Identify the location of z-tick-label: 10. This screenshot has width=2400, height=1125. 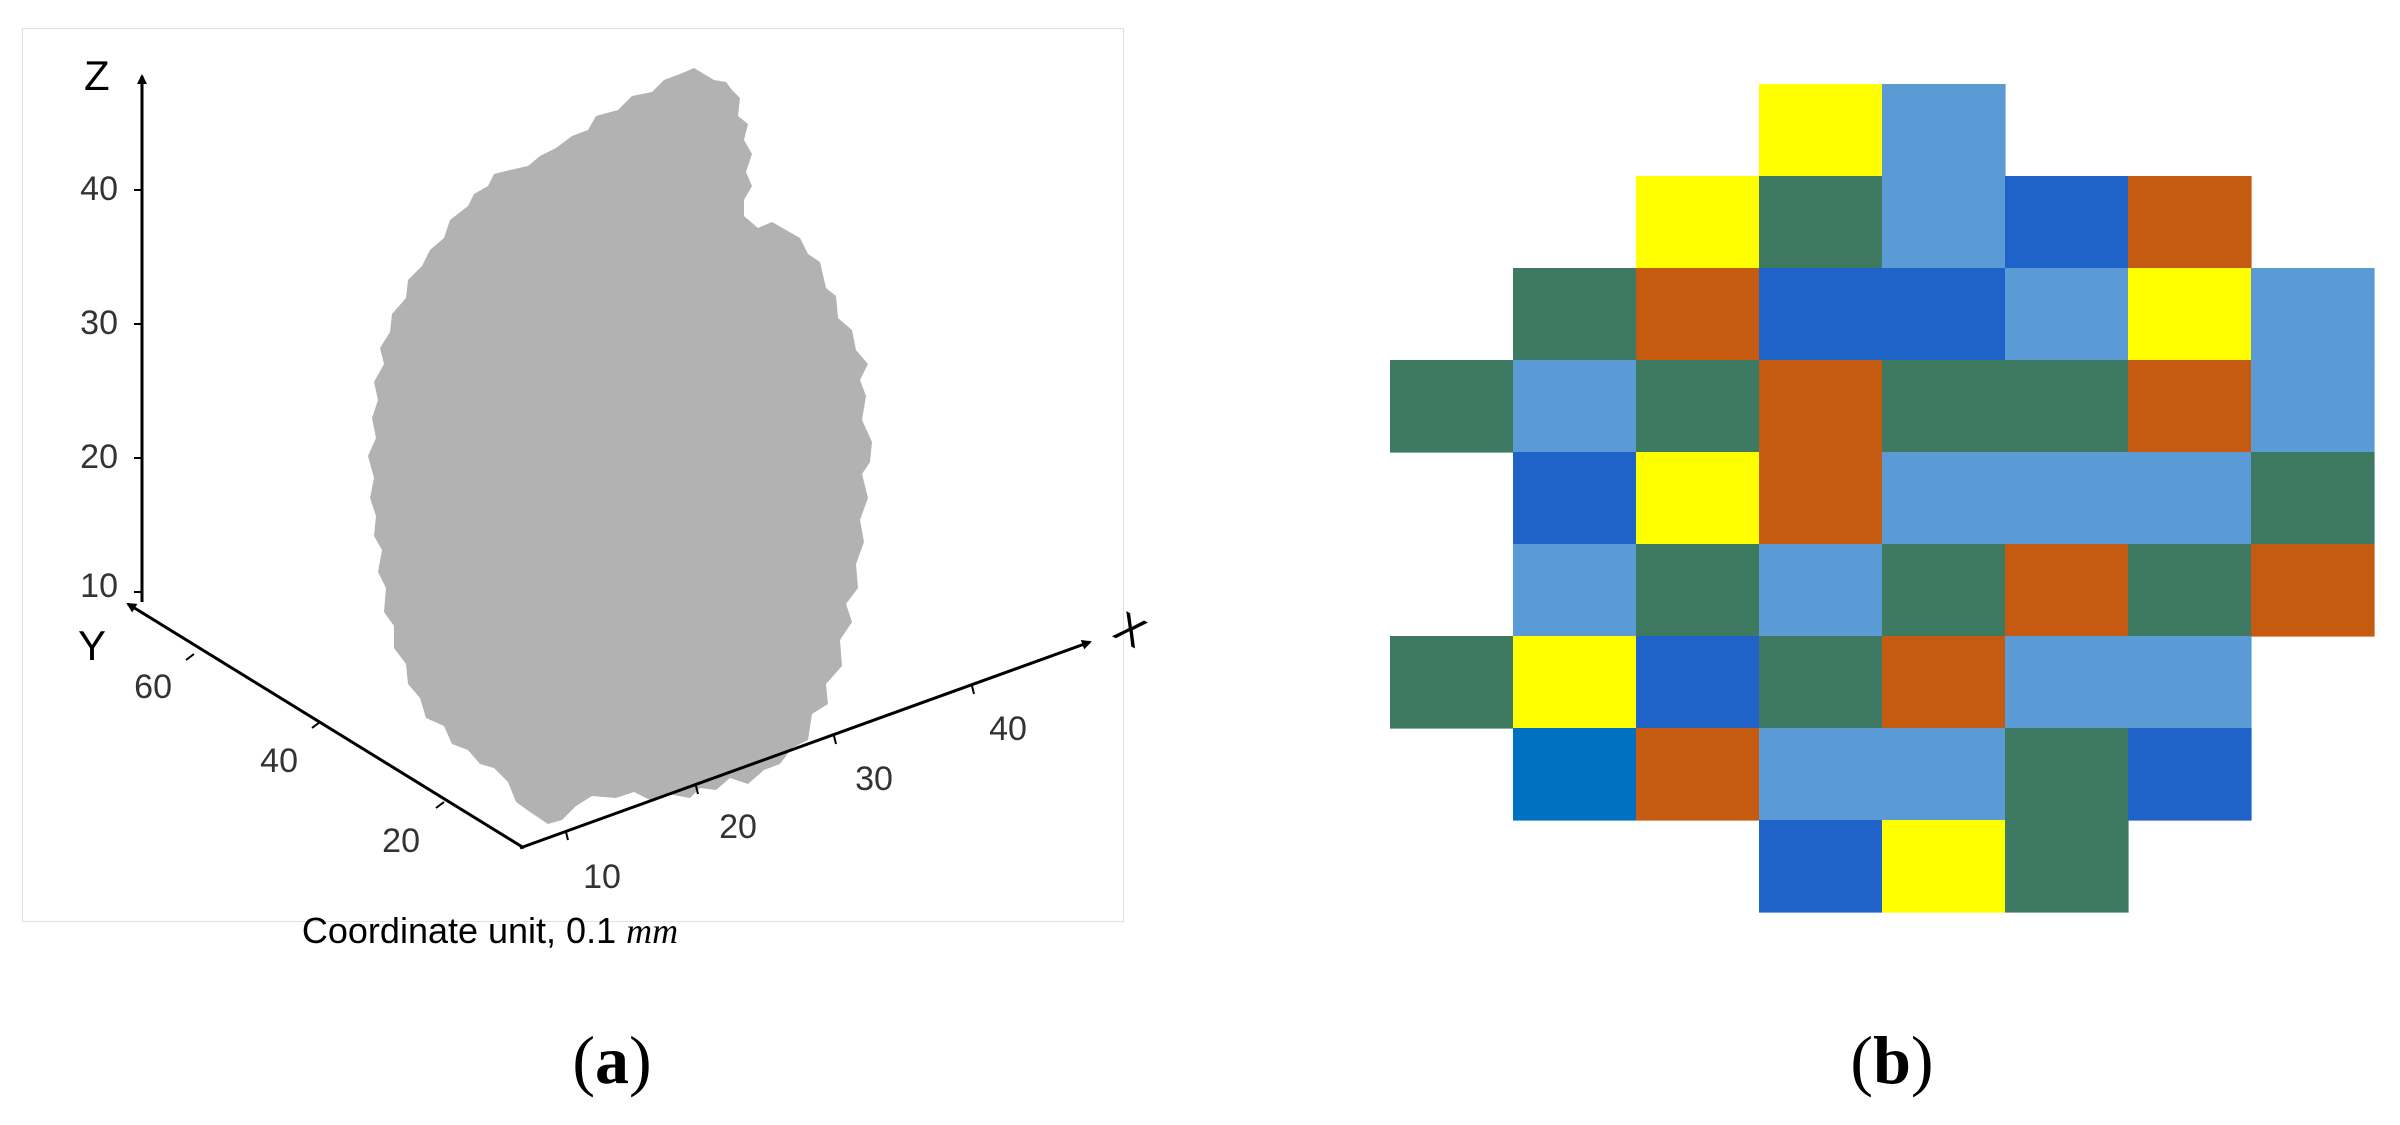
(99, 586).